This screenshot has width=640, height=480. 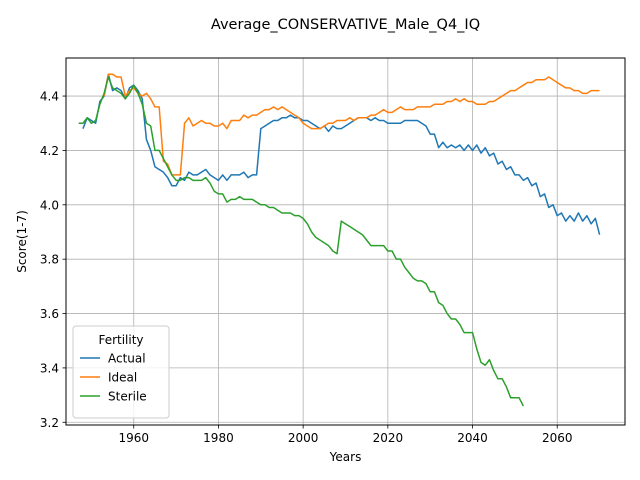 I want to click on y-tick-label: 4.0, so click(x=49, y=205).